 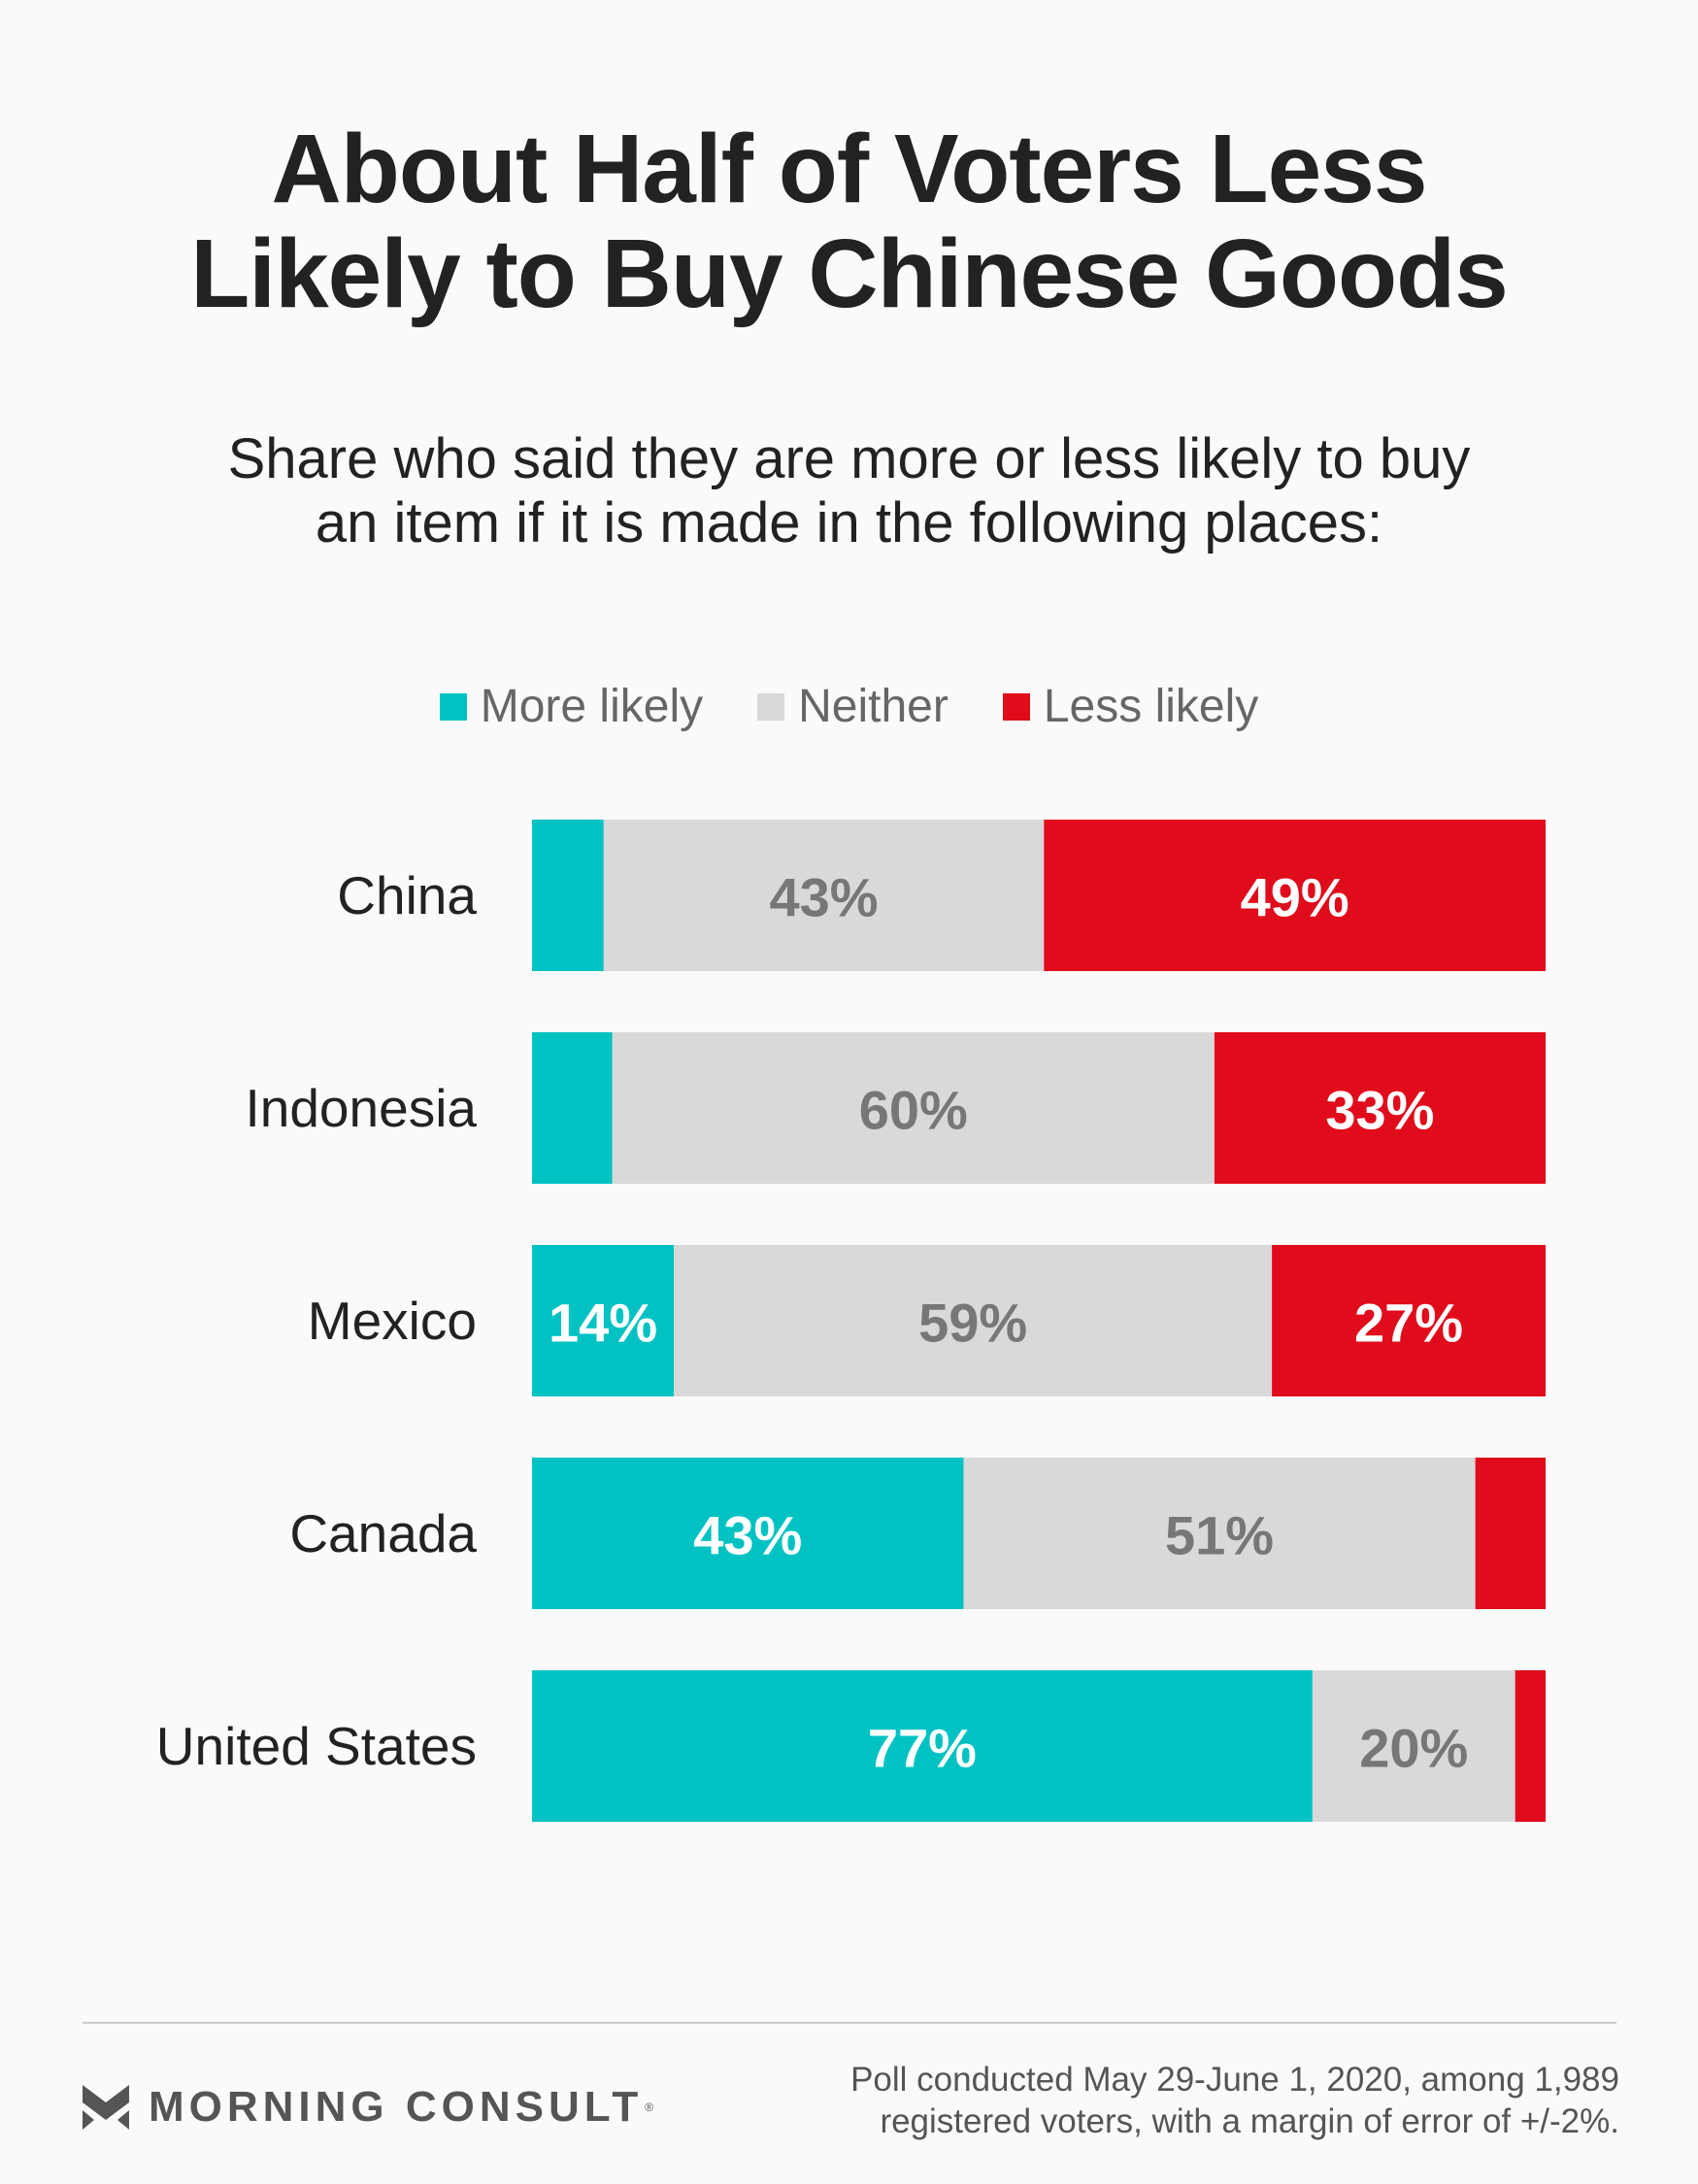 I want to click on legend-item-more-likely: More likely, so click(x=571, y=706).